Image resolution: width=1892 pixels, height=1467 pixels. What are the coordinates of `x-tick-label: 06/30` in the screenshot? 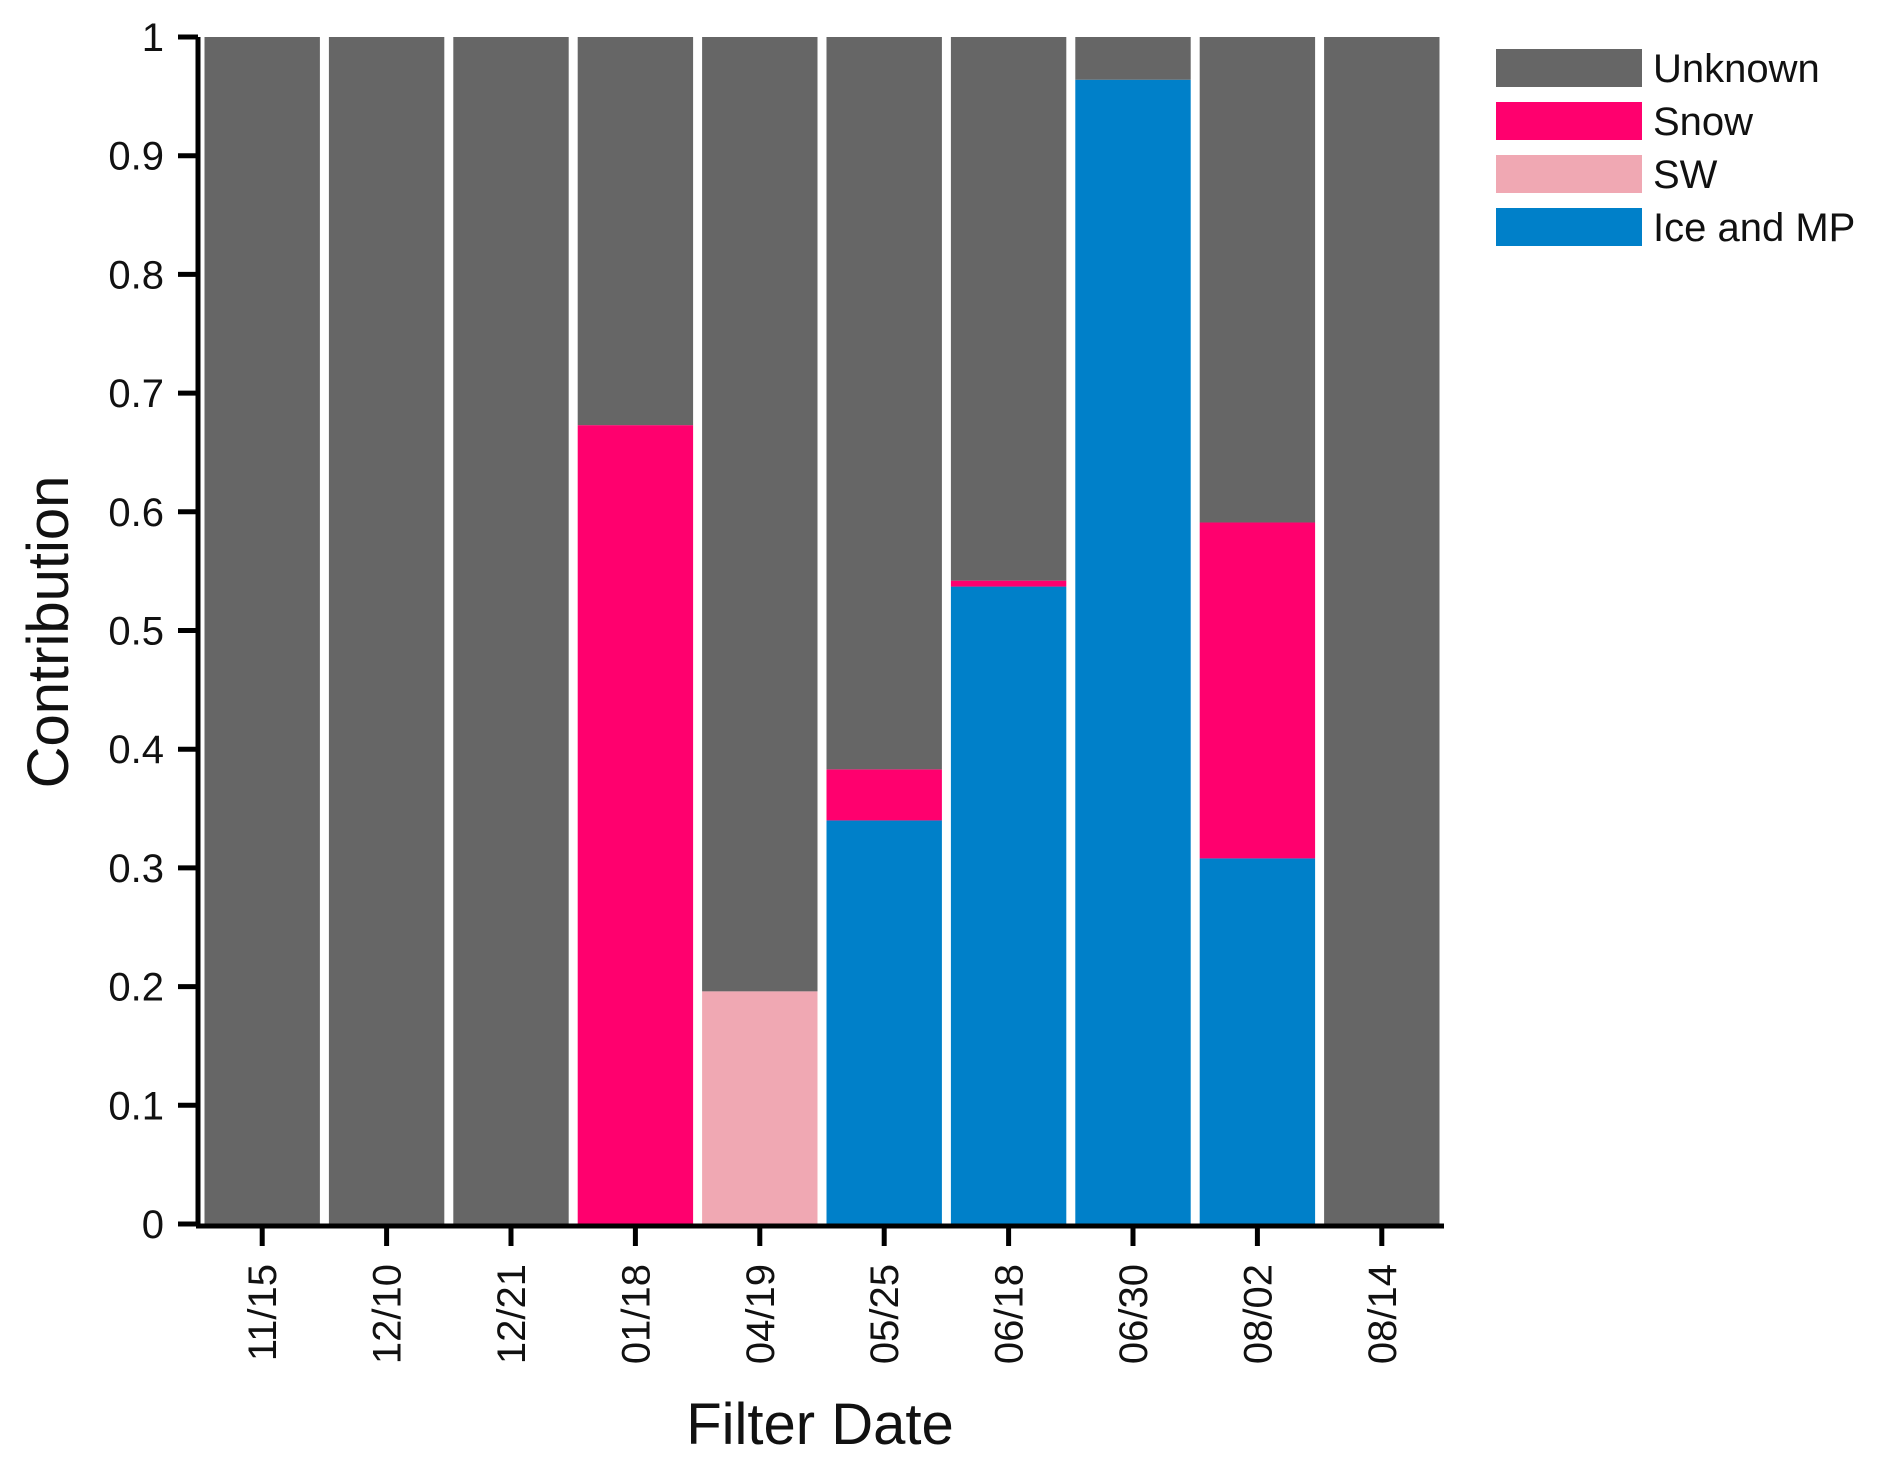 It's located at (1134, 1314).